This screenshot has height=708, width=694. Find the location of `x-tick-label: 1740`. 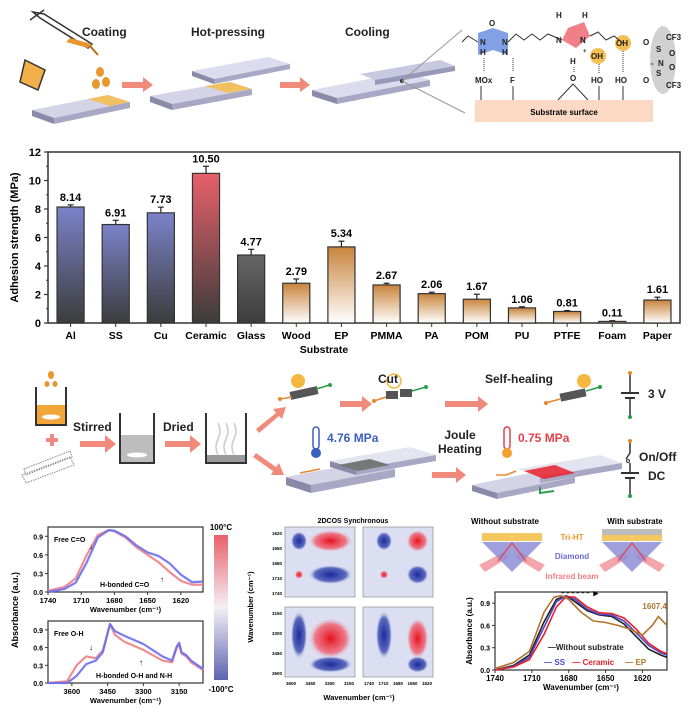

x-tick-label: 1740 is located at coordinates (48, 600).